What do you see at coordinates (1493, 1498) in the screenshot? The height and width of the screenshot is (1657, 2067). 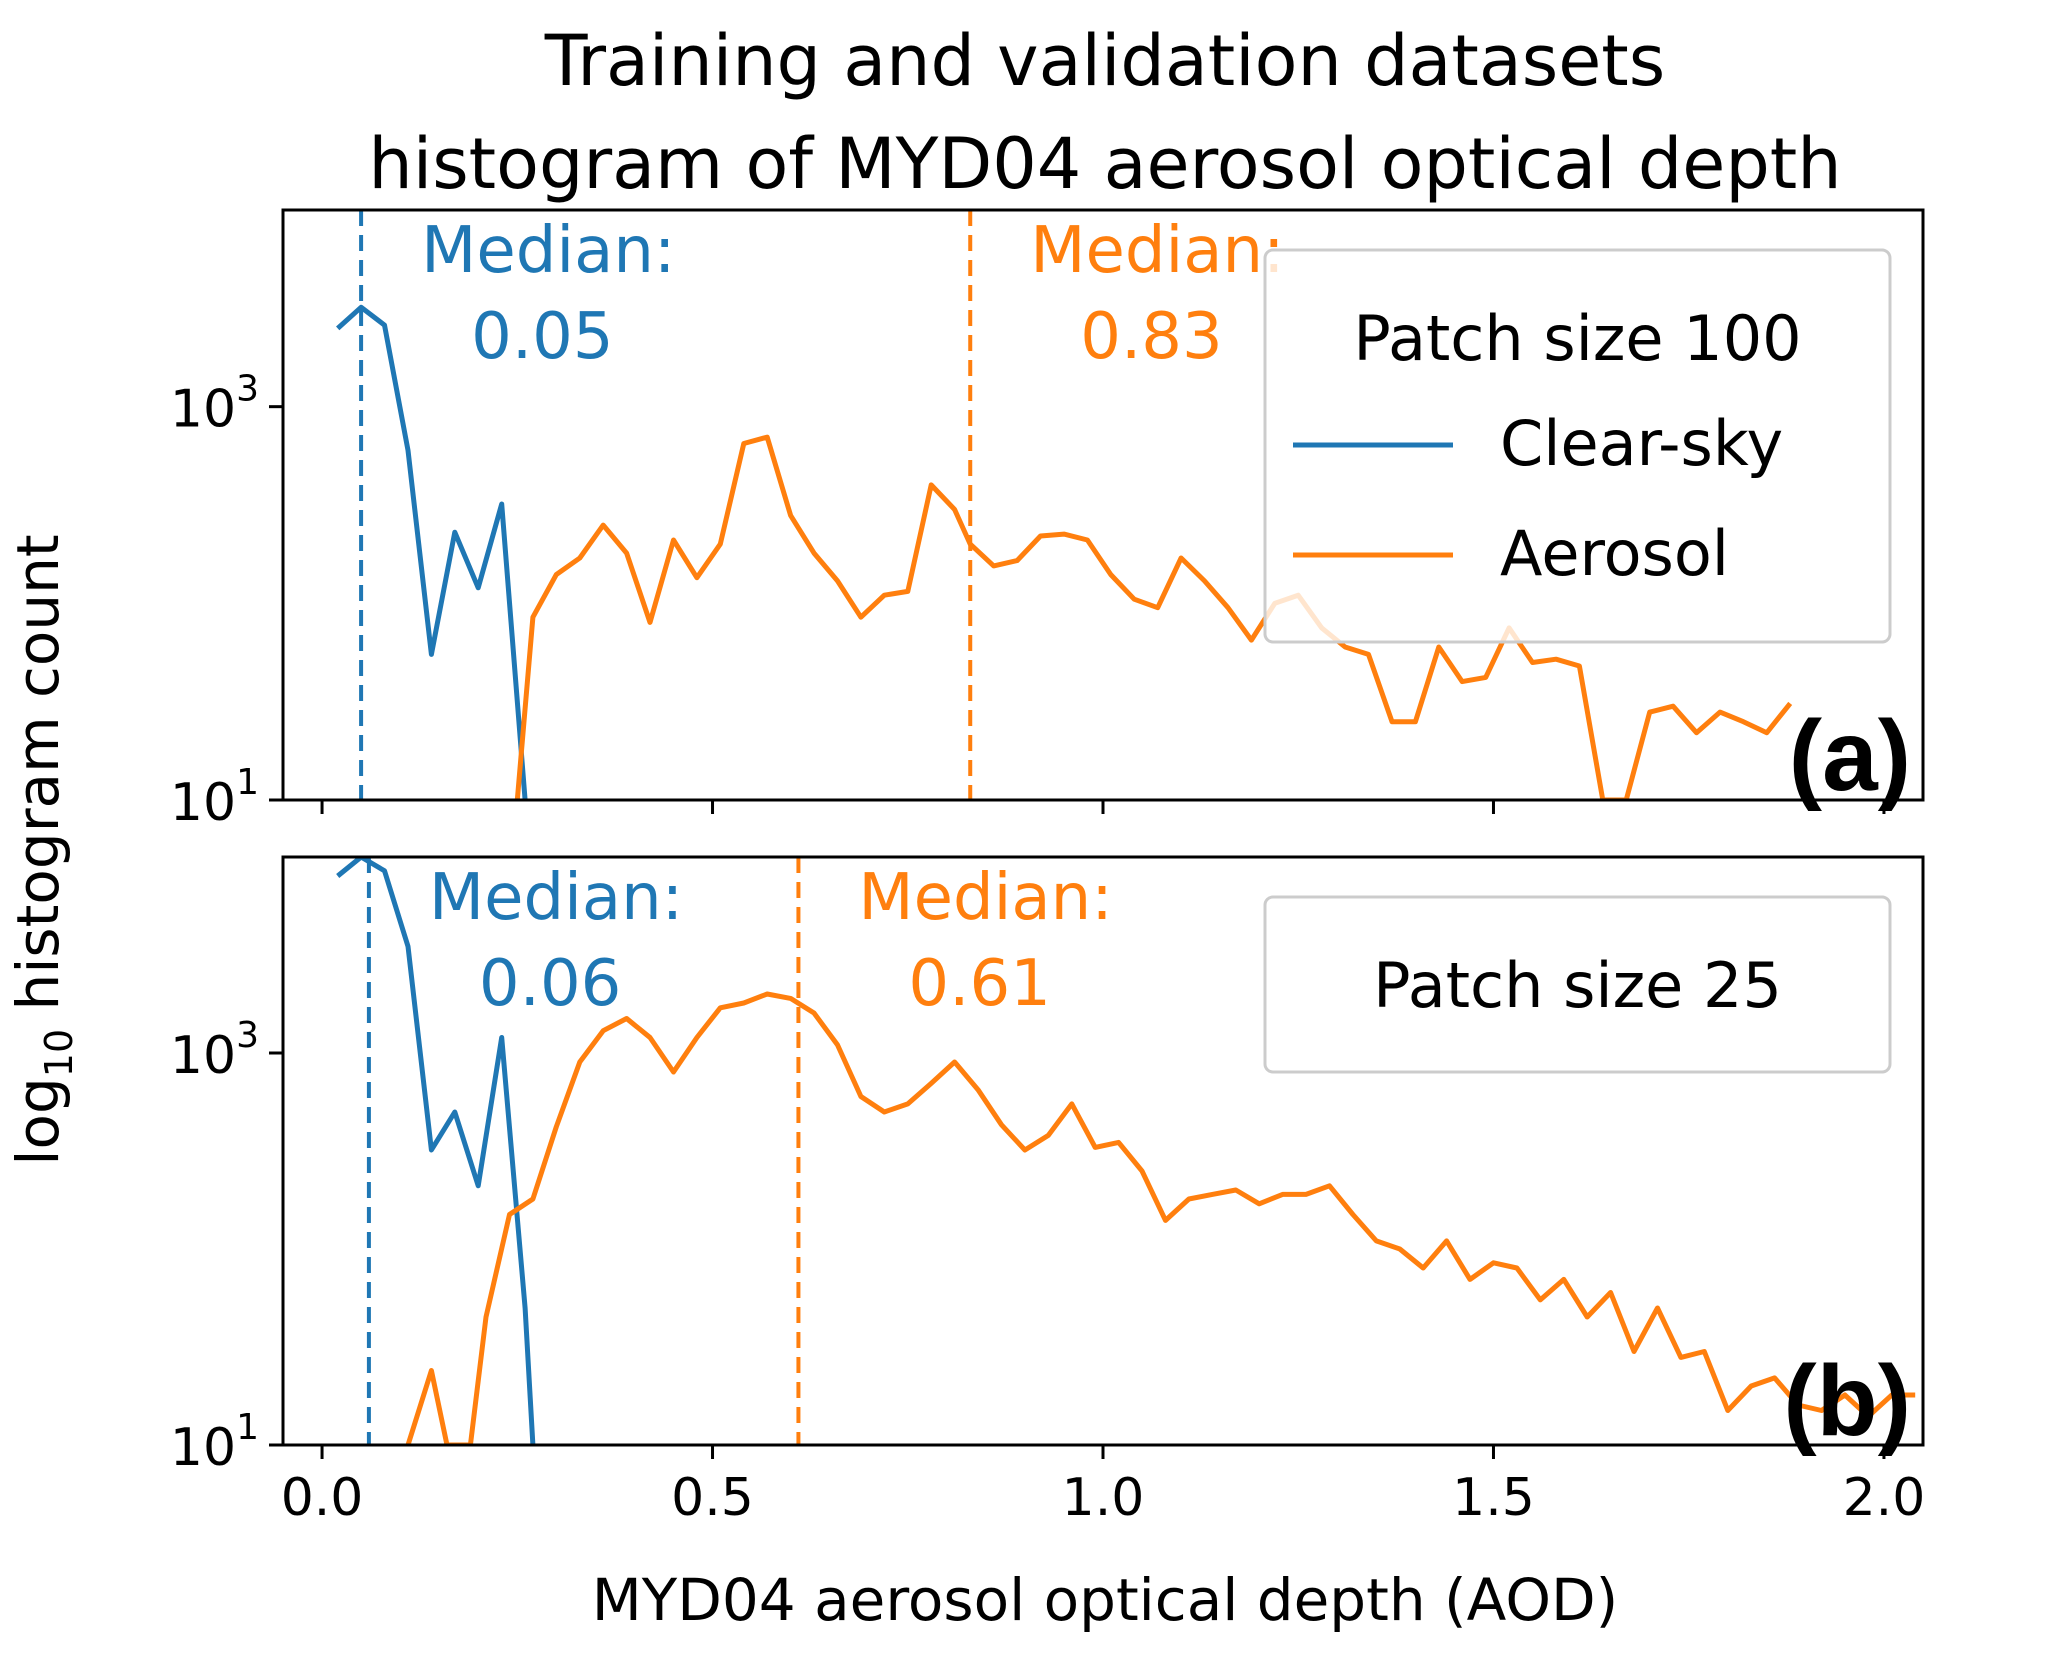 I see `x-tick-label: 1.5` at bounding box center [1493, 1498].